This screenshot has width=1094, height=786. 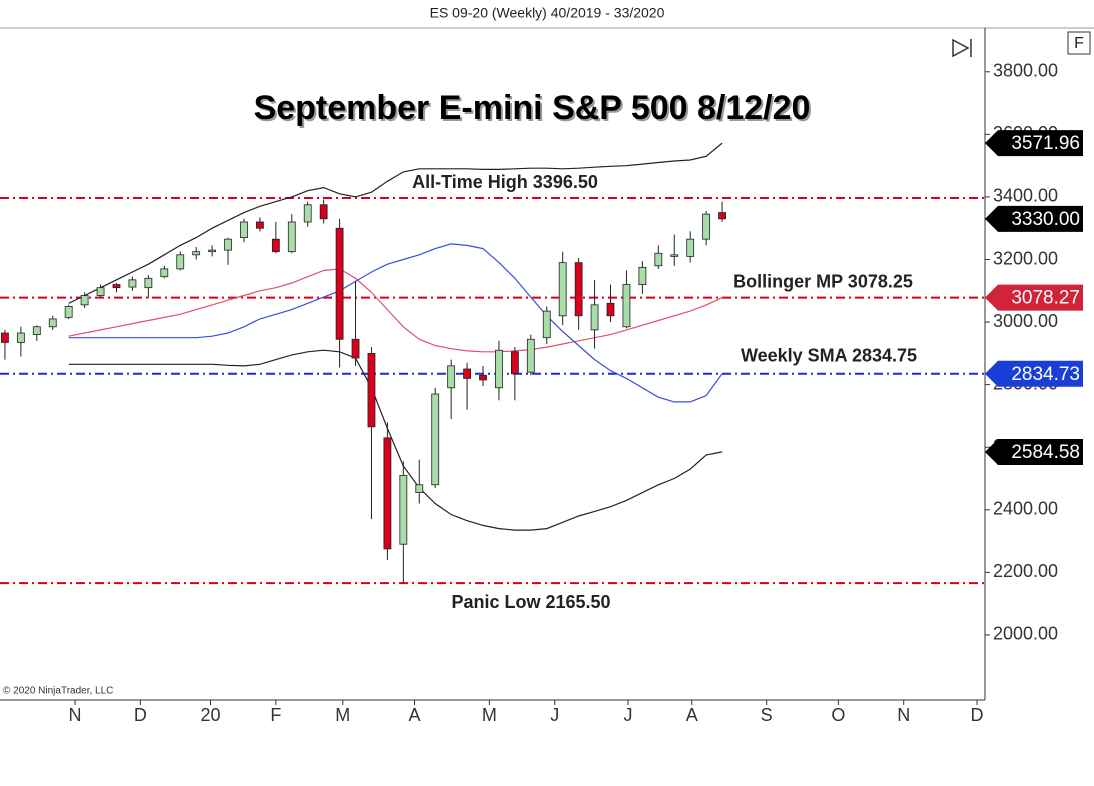 I want to click on x-tick-label: F, so click(x=275, y=715).